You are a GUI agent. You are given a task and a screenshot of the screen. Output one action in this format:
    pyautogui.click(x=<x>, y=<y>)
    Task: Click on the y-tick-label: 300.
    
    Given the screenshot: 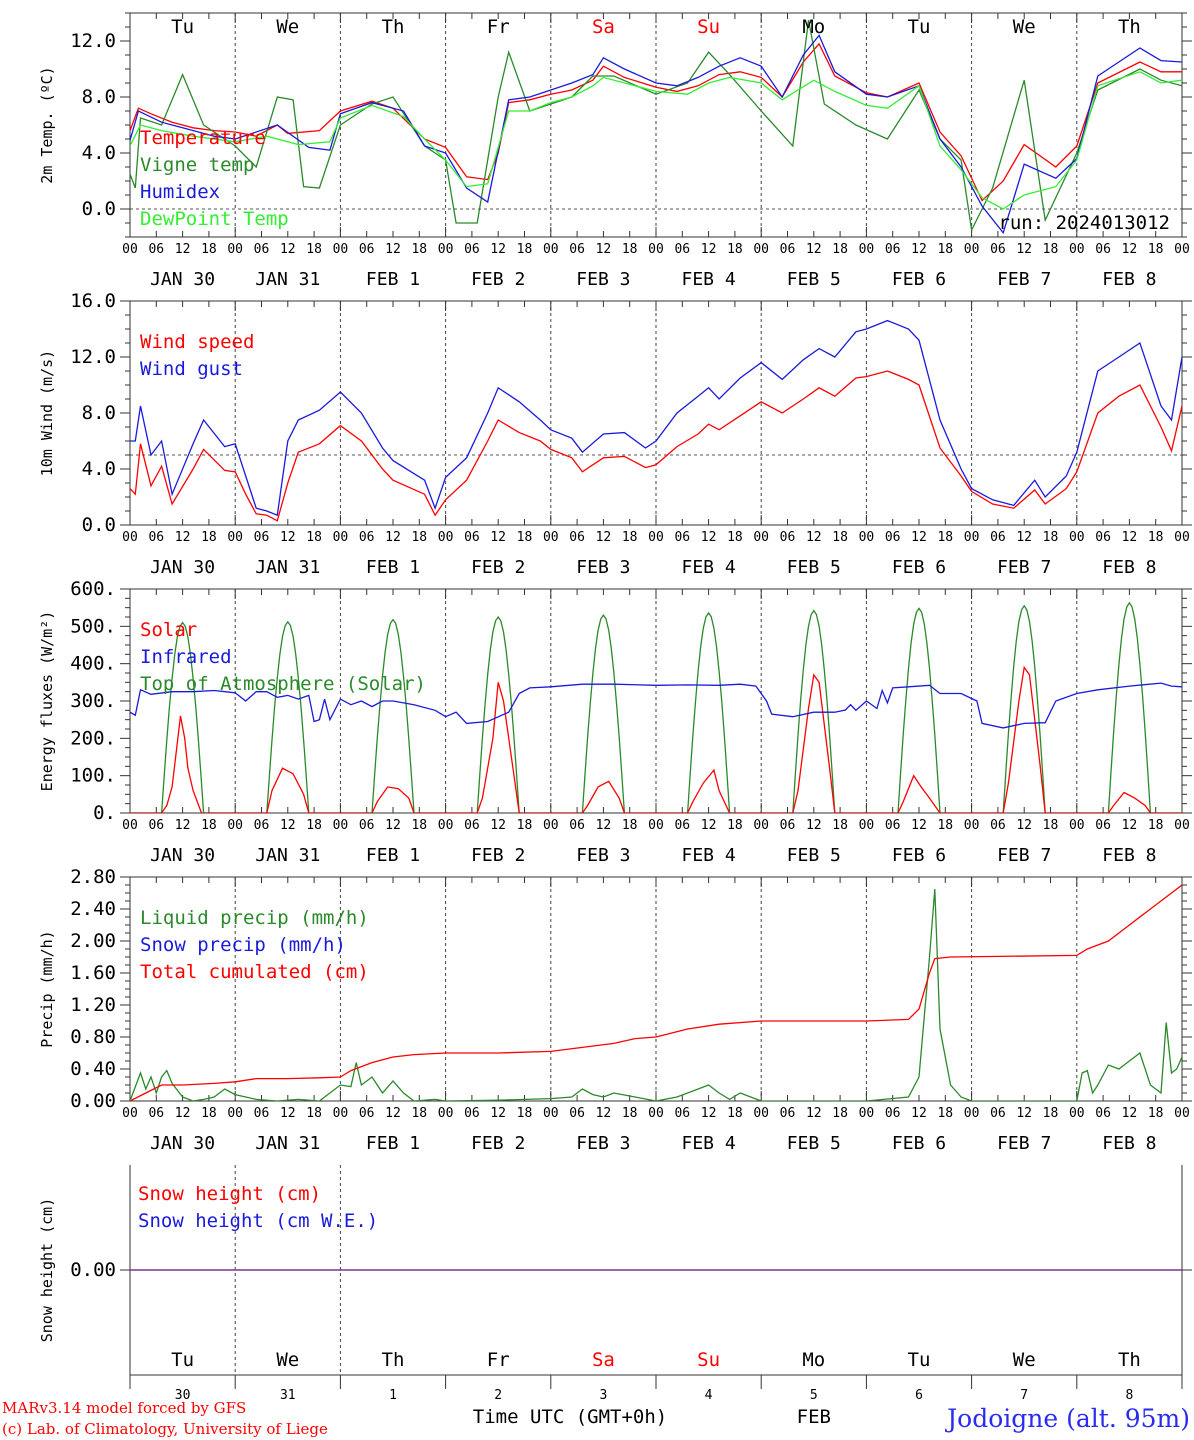 What is the action you would take?
    pyautogui.click(x=93, y=701)
    